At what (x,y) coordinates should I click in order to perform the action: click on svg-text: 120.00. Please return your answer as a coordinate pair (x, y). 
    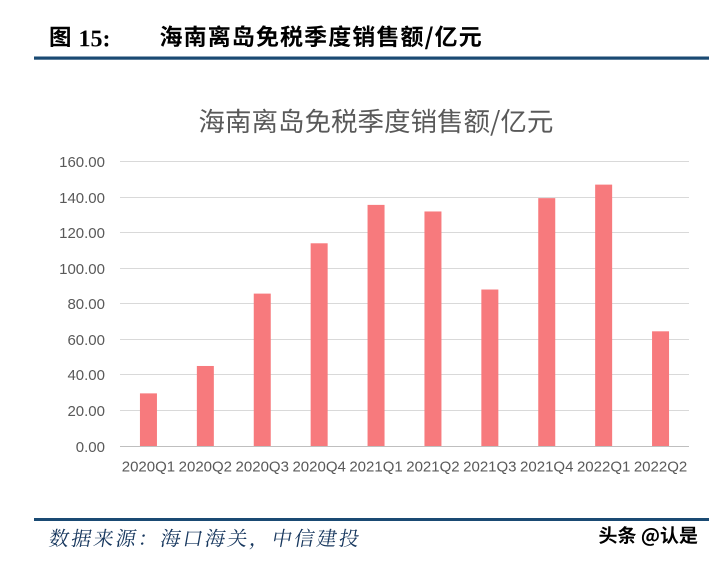
    Looking at the image, I should click on (82, 233).